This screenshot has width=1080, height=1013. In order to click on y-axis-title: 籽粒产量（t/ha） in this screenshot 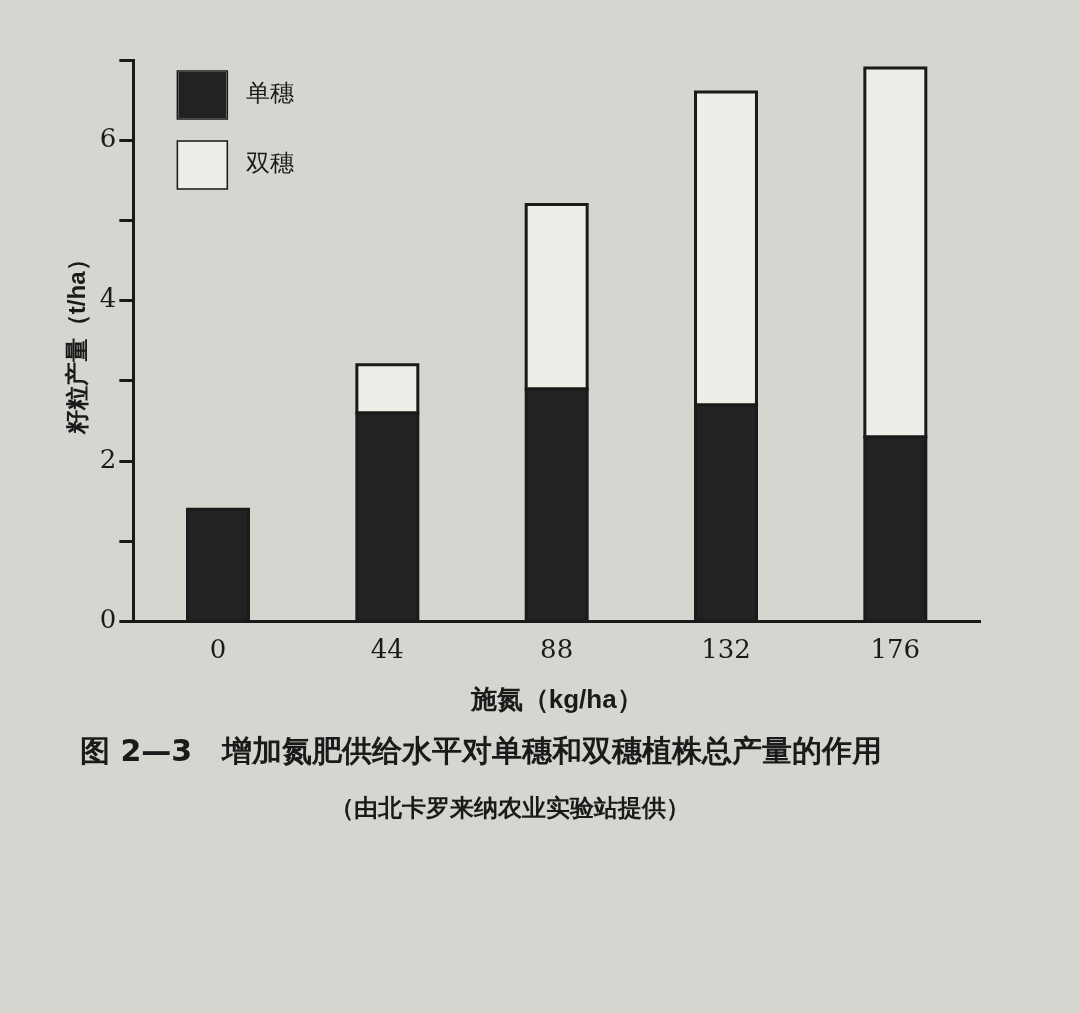, I will do `click(77, 341)`.